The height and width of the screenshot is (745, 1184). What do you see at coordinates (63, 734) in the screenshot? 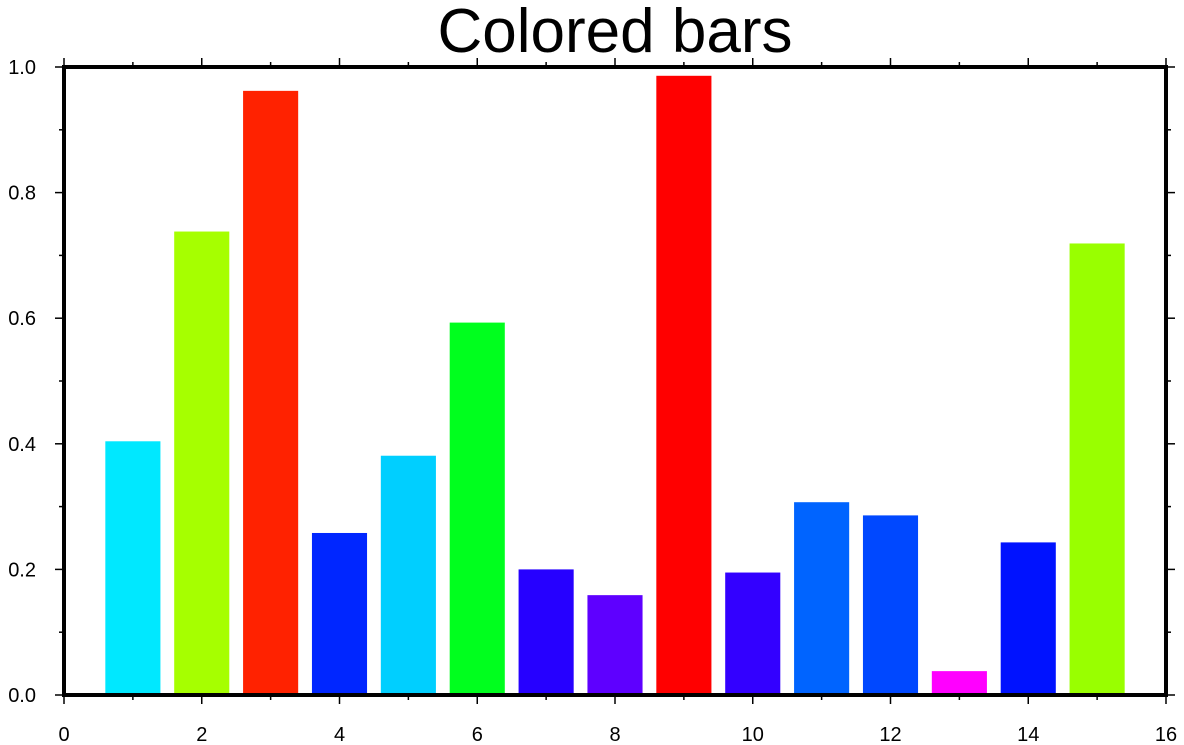
I see `x-tick-label: 0` at bounding box center [63, 734].